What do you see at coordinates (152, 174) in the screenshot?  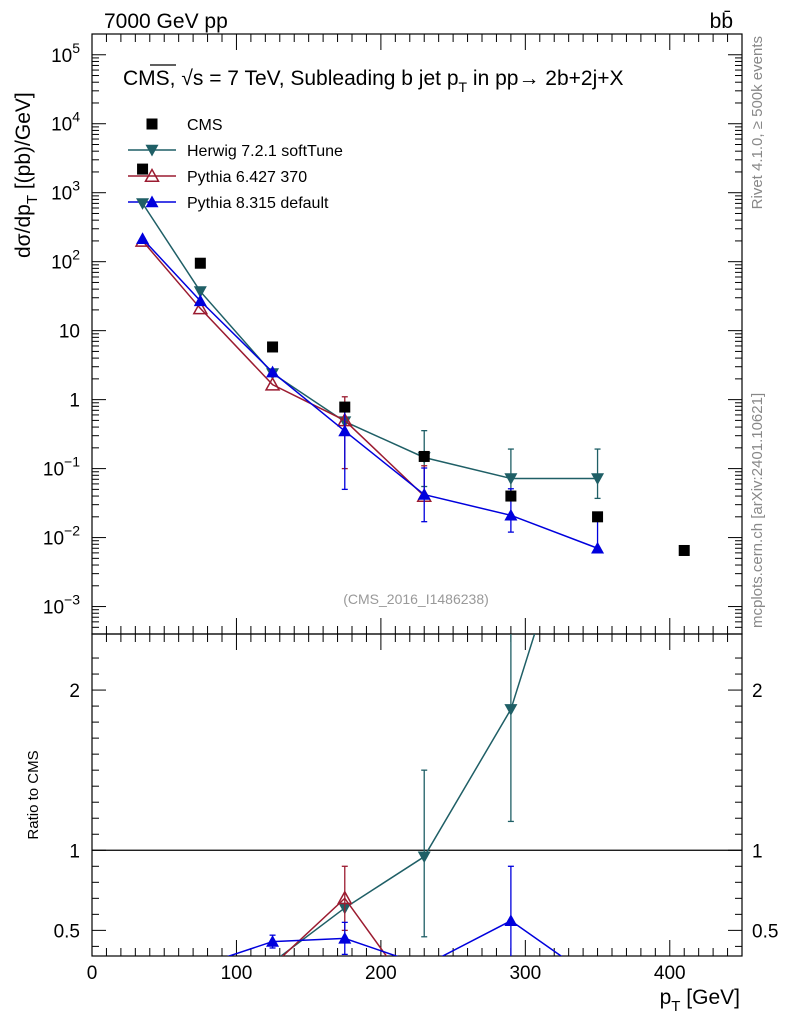 I see `legend-marker-py6` at bounding box center [152, 174].